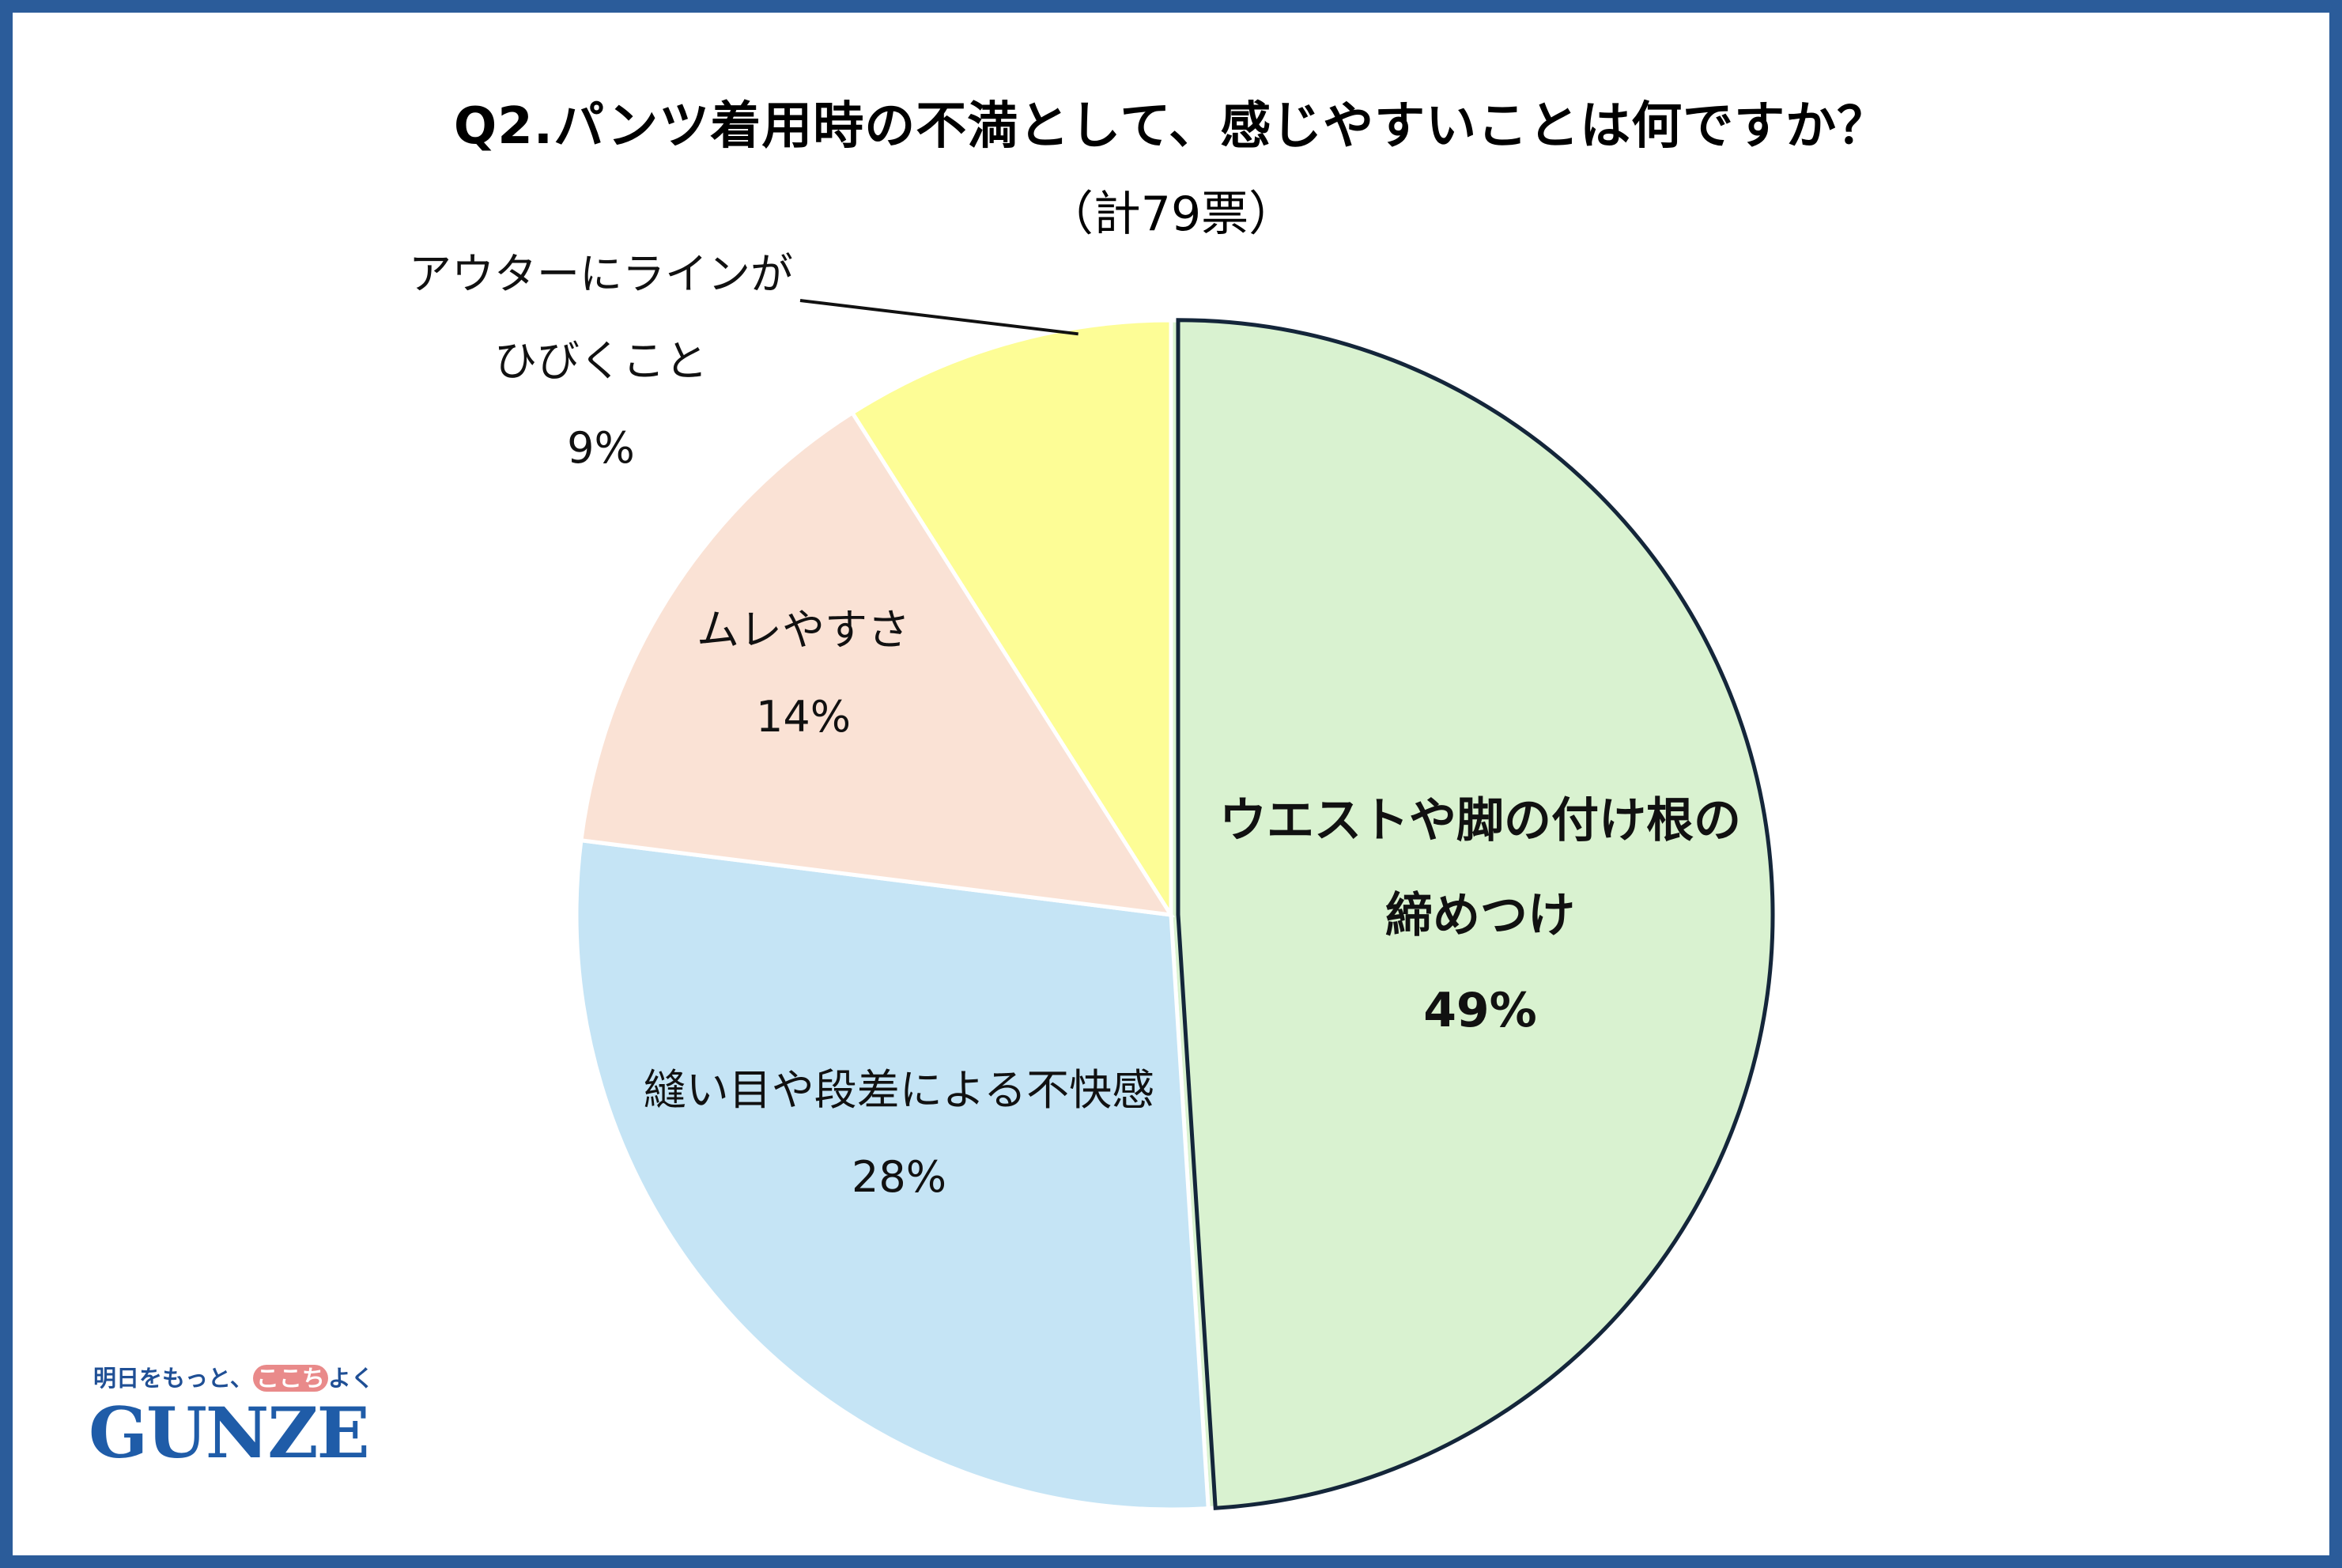  What do you see at coordinates (899, 1177) in the screenshot?
I see `slice-value-label-2: 28%` at bounding box center [899, 1177].